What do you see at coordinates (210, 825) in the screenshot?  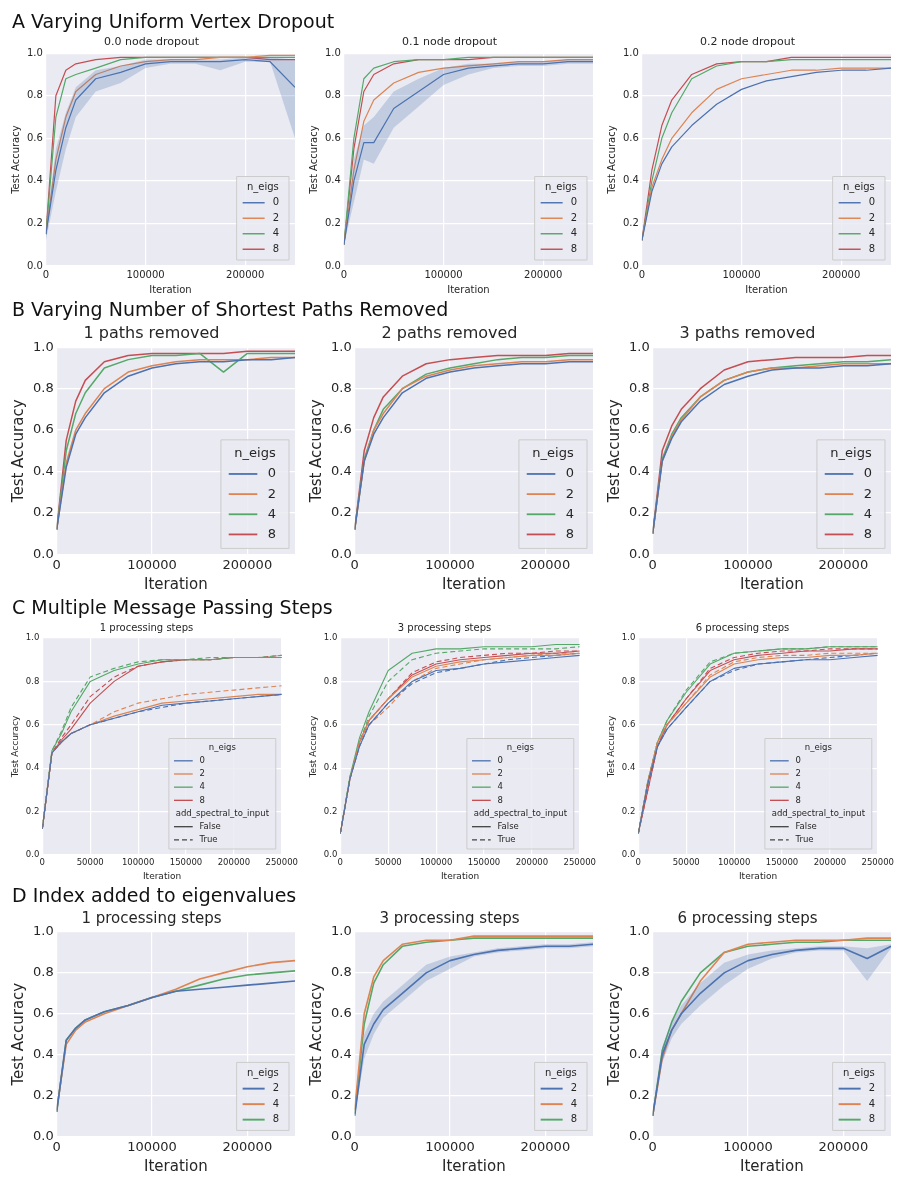 I see `annotation: False` at bounding box center [210, 825].